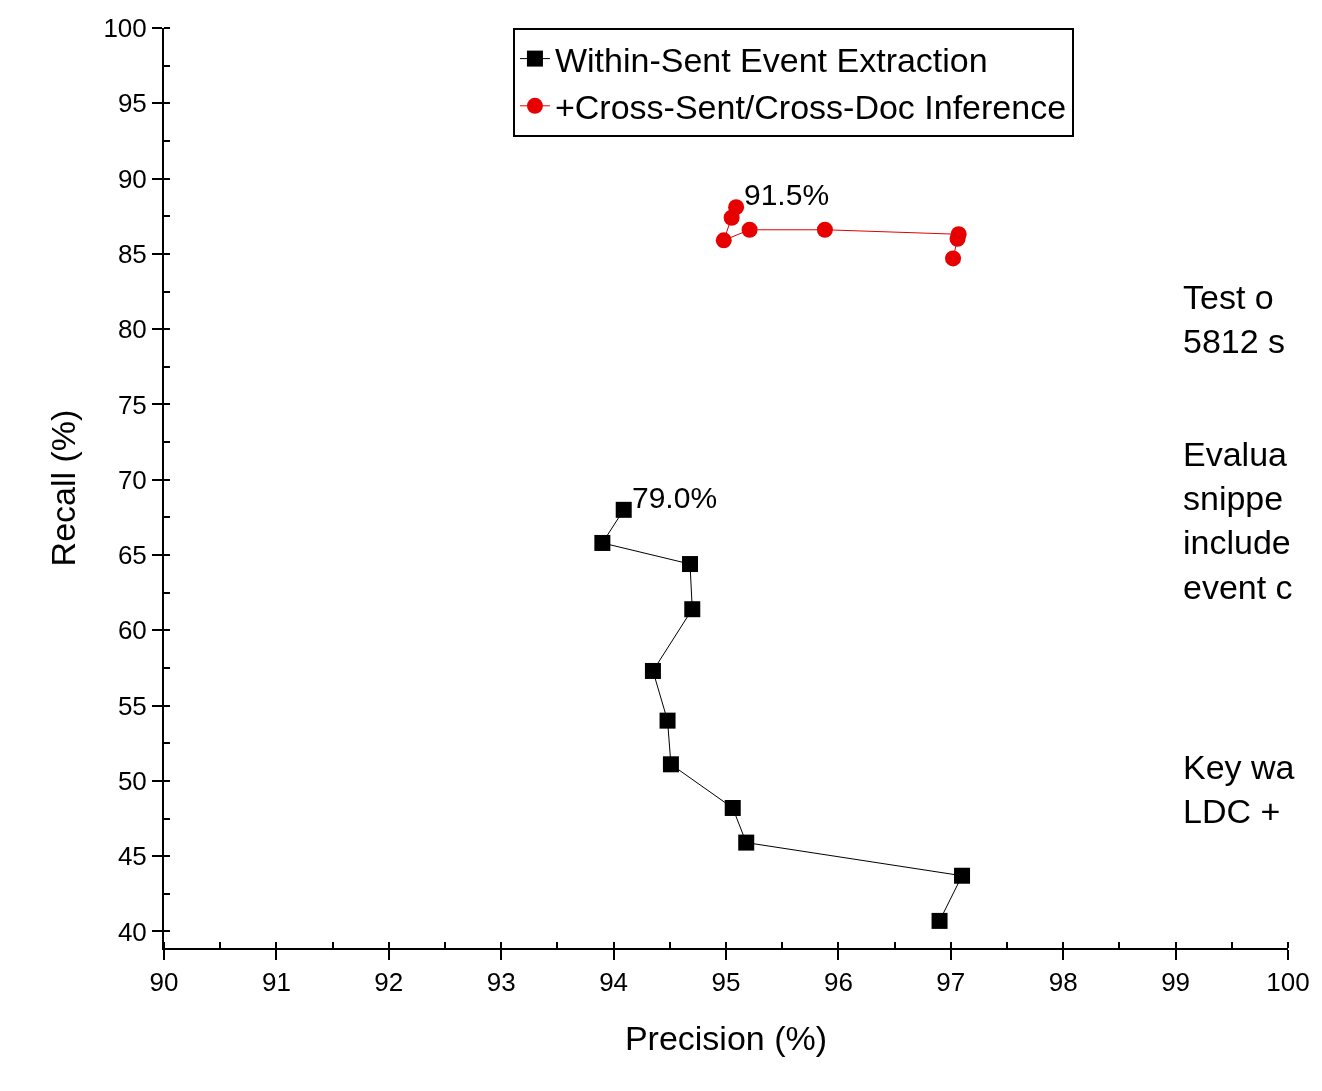 The width and height of the screenshot is (1322, 1091). I want to click on x-tick-label: 92, so click(389, 982).